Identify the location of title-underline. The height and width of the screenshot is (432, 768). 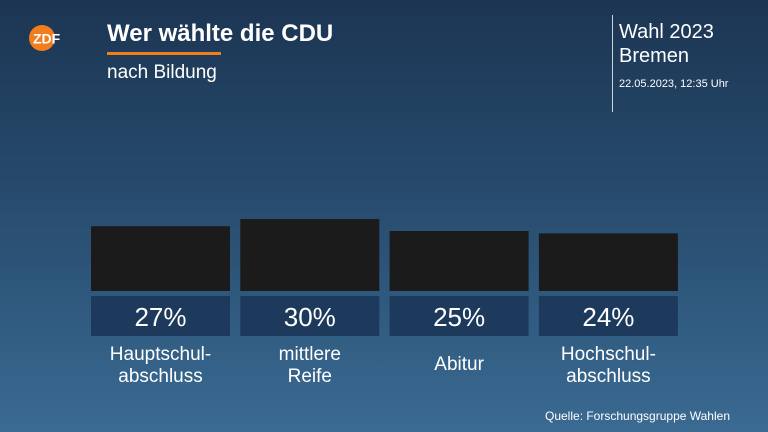
(164, 53).